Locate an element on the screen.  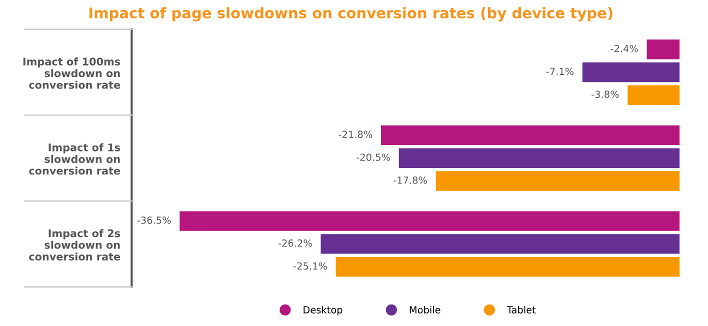
data-label: -2.4% is located at coordinates (624, 48).